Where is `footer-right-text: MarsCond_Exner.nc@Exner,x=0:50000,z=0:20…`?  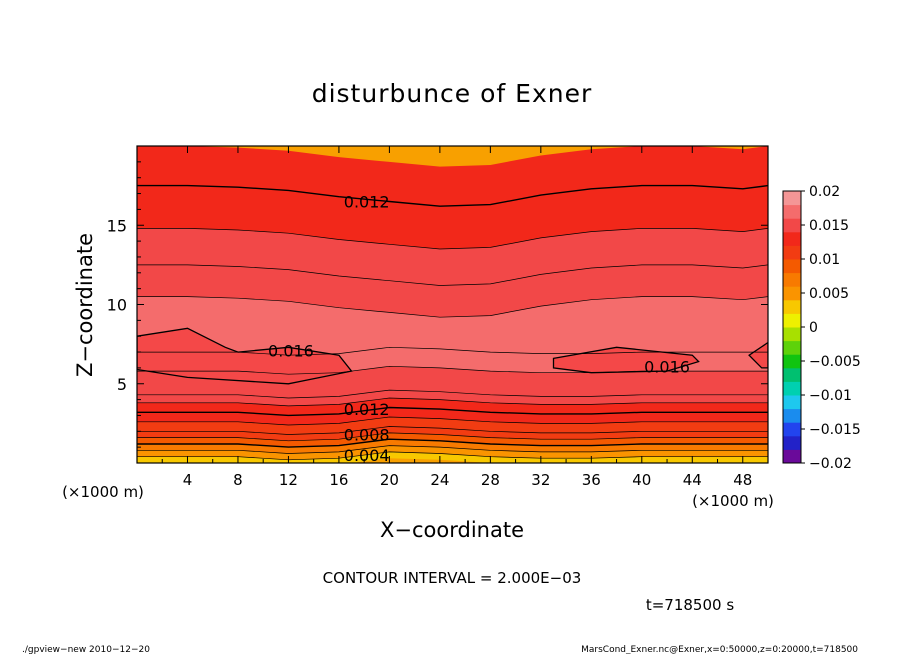 footer-right-text: MarsCond_Exner.nc@Exner,x=0:50000,z=0:20… is located at coordinates (719, 649).